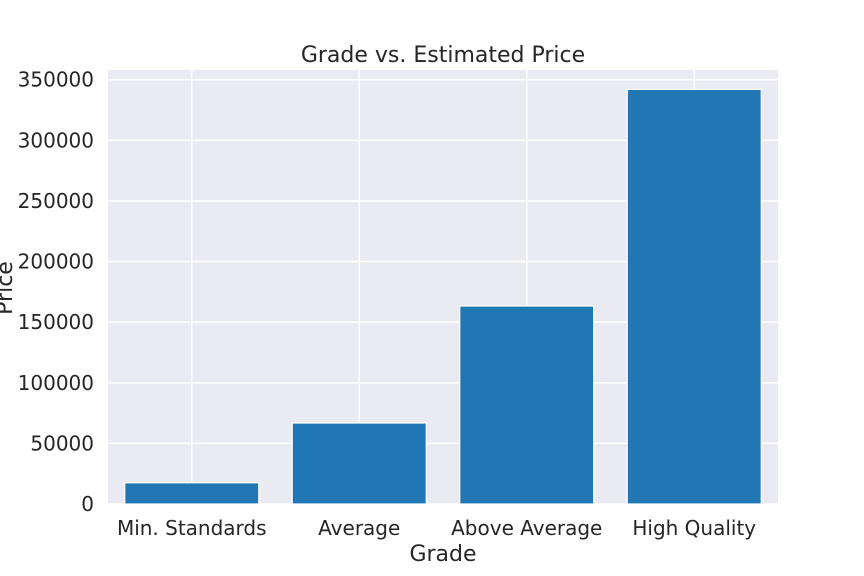 The image size is (864, 576). I want to click on y-tick-label: 250000, so click(56, 201).